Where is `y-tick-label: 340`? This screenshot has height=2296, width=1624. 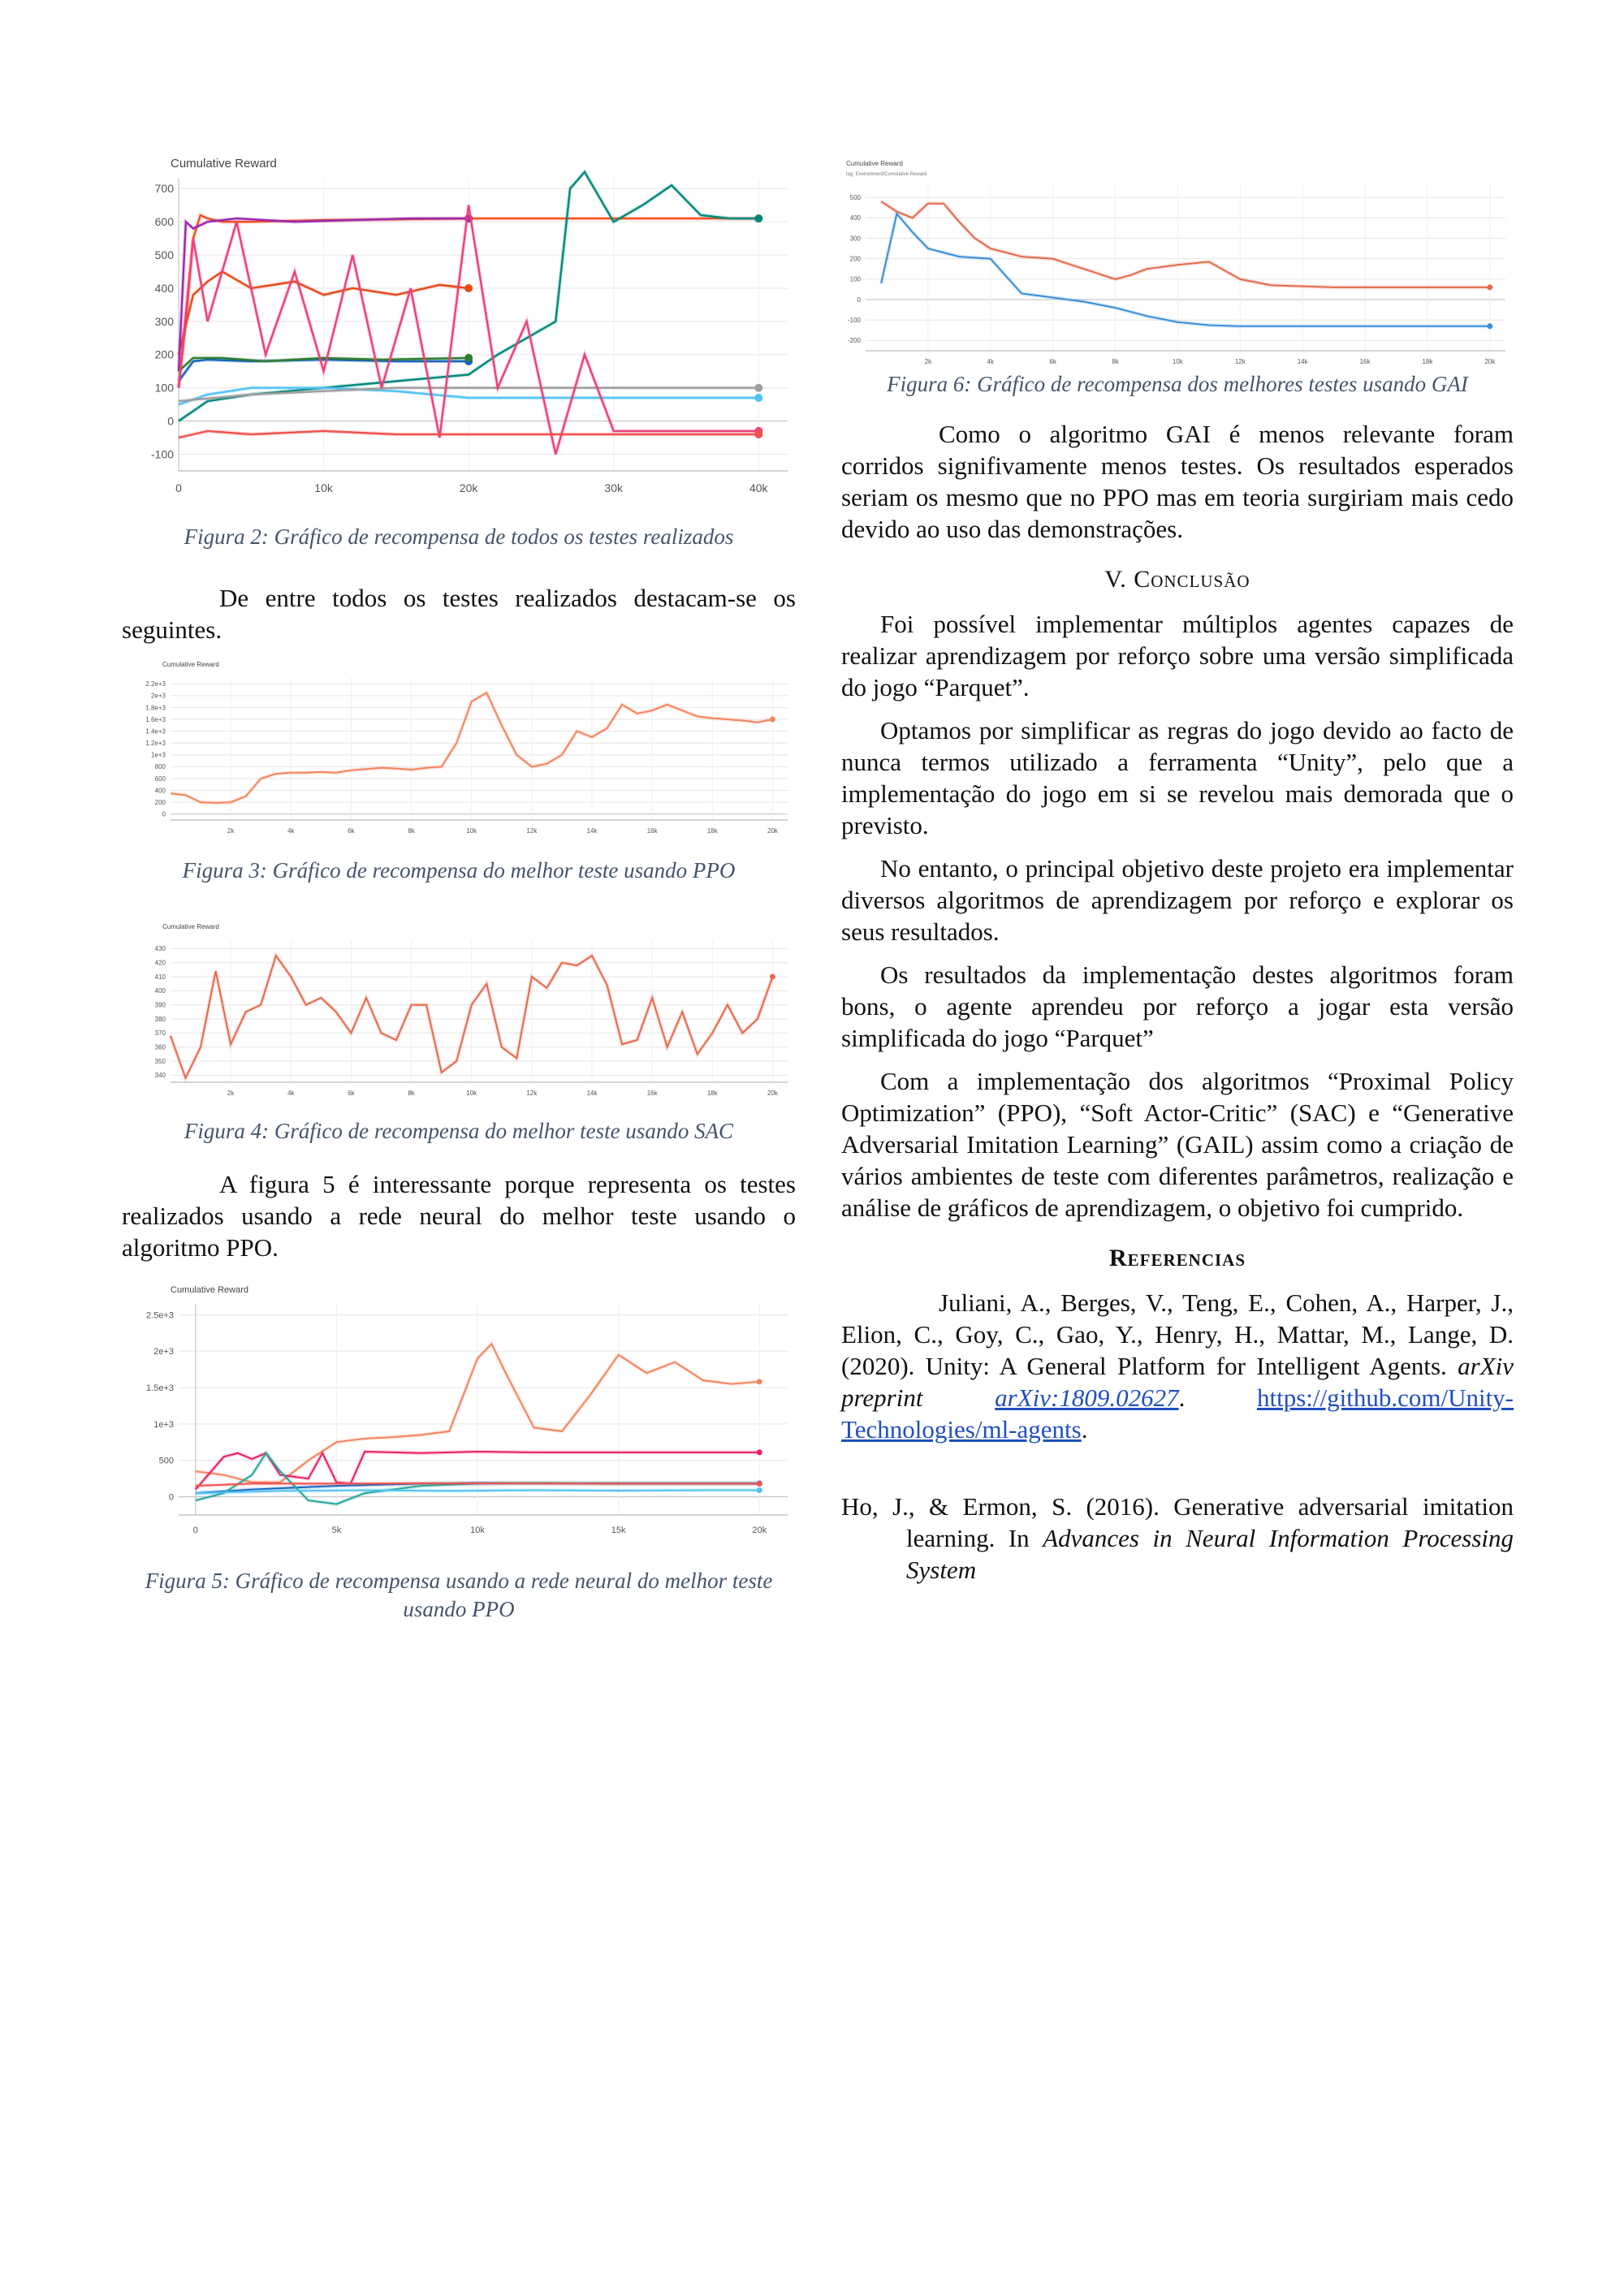 y-tick-label: 340 is located at coordinates (160, 1075).